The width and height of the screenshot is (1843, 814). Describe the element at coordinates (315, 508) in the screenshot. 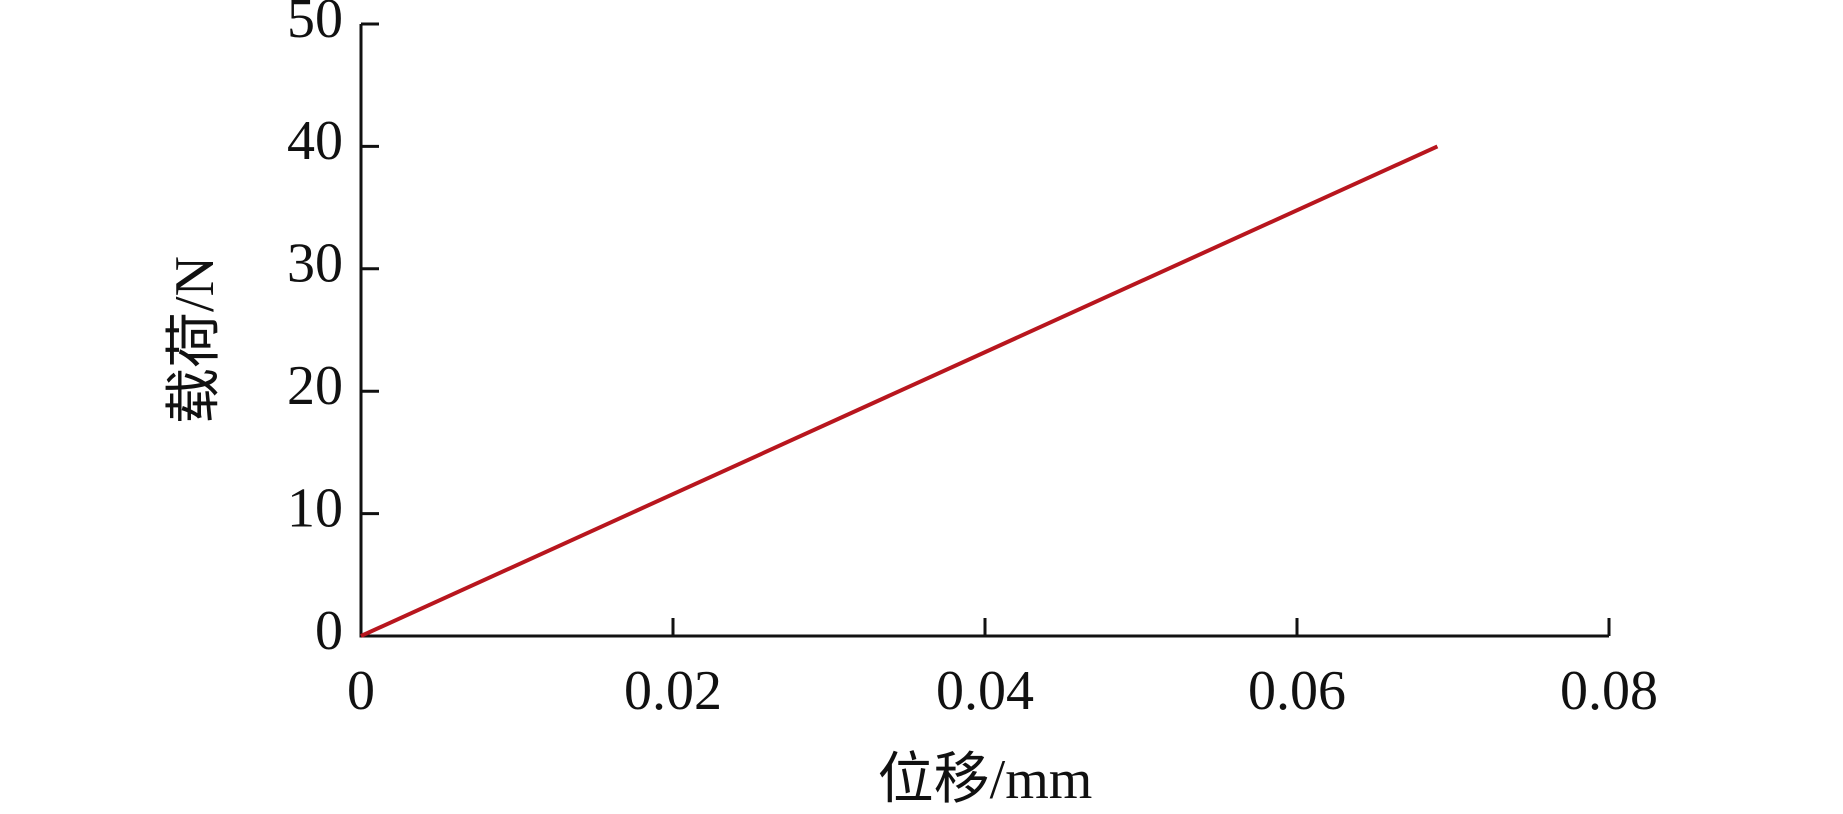

I see `y-tick-label: 10` at that location.